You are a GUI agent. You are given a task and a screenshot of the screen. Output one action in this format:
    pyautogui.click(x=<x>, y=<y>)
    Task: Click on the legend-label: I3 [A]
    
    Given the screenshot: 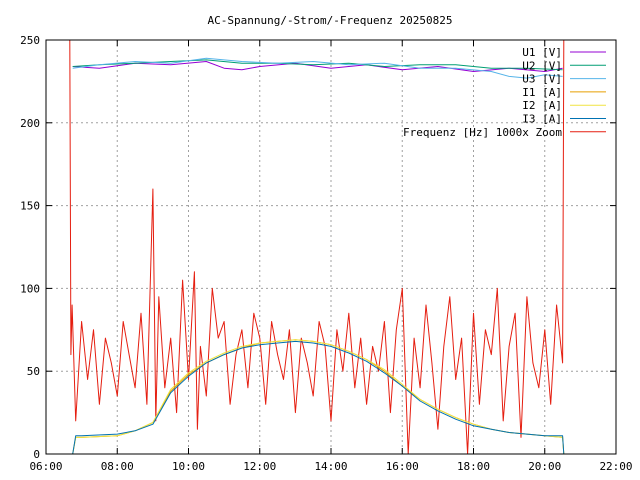 What is the action you would take?
    pyautogui.click(x=542, y=119)
    